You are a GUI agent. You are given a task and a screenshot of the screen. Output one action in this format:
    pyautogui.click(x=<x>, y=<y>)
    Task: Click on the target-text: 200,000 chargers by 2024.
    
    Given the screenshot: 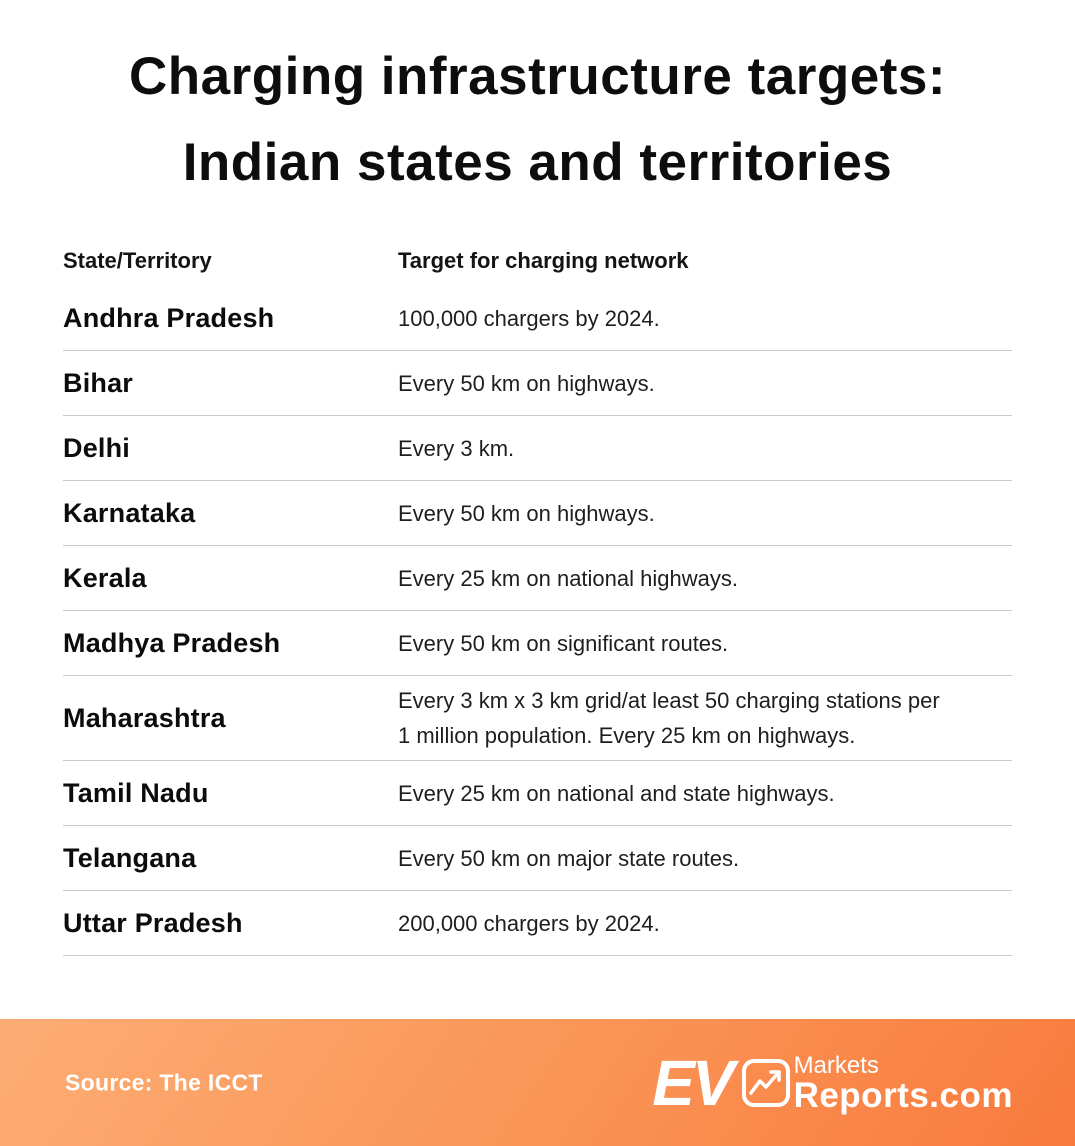 What is the action you would take?
    pyautogui.click(x=529, y=923)
    